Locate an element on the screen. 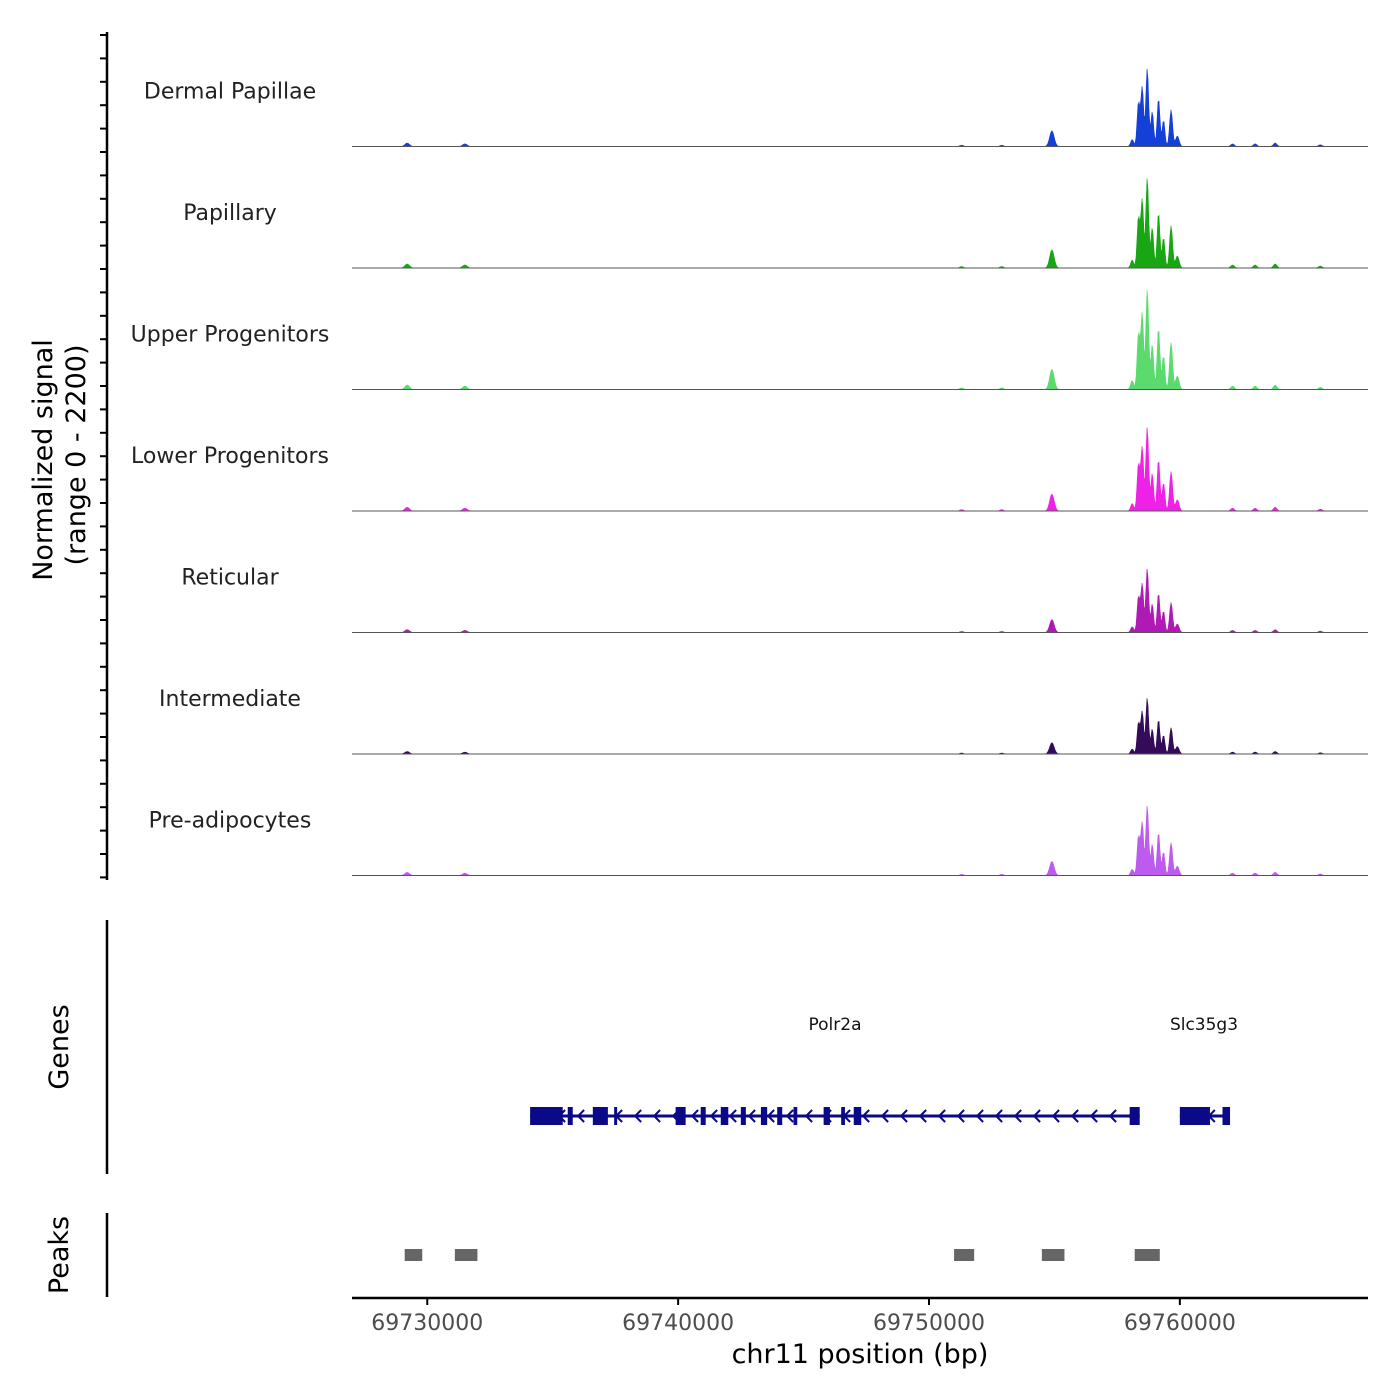 Image resolution: width=1400 pixels, height=1400 pixels. coverage-y-axis-title-line2: (range 0 - 2200) is located at coordinates (76, 455).